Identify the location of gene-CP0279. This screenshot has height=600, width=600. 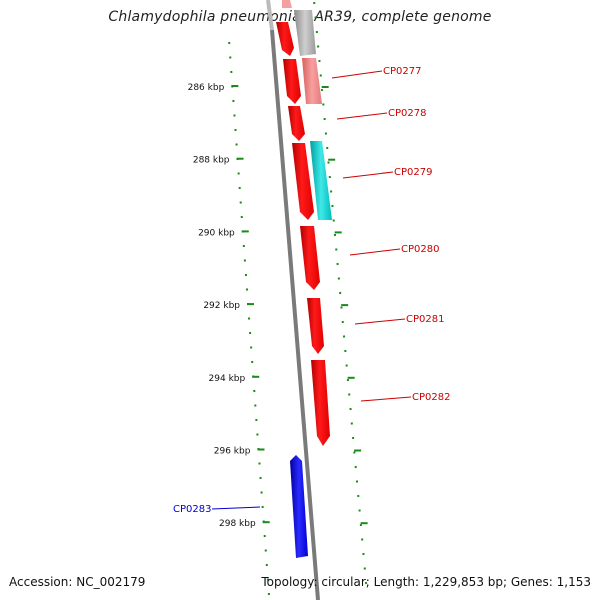
(303, 181).